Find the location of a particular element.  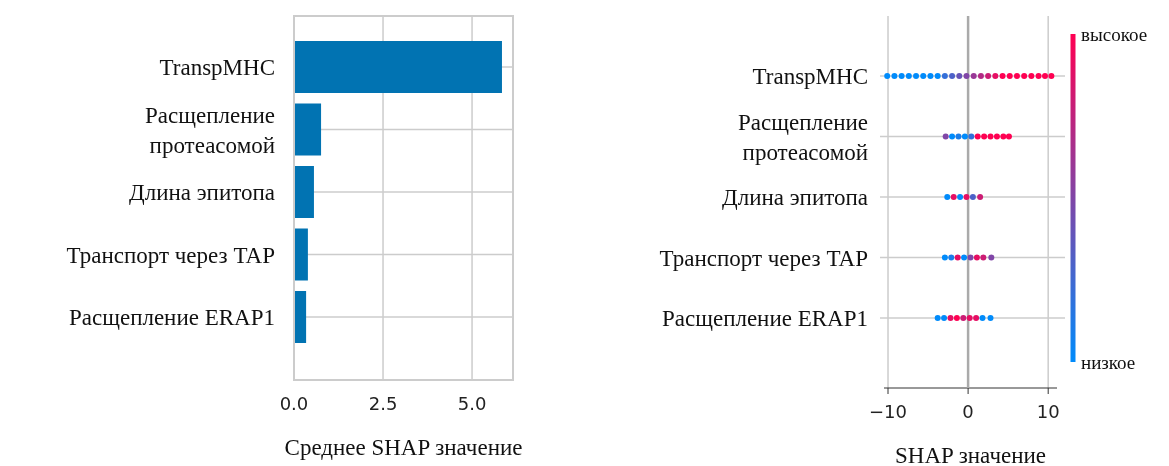

x-tick-label: 5.0 is located at coordinates (472, 403).